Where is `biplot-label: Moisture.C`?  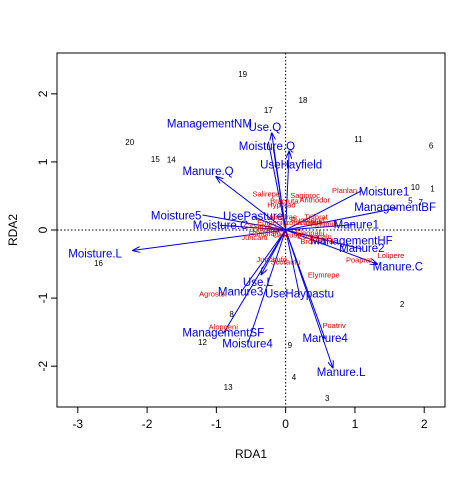
biplot-label: Moisture.C is located at coordinates (221, 226).